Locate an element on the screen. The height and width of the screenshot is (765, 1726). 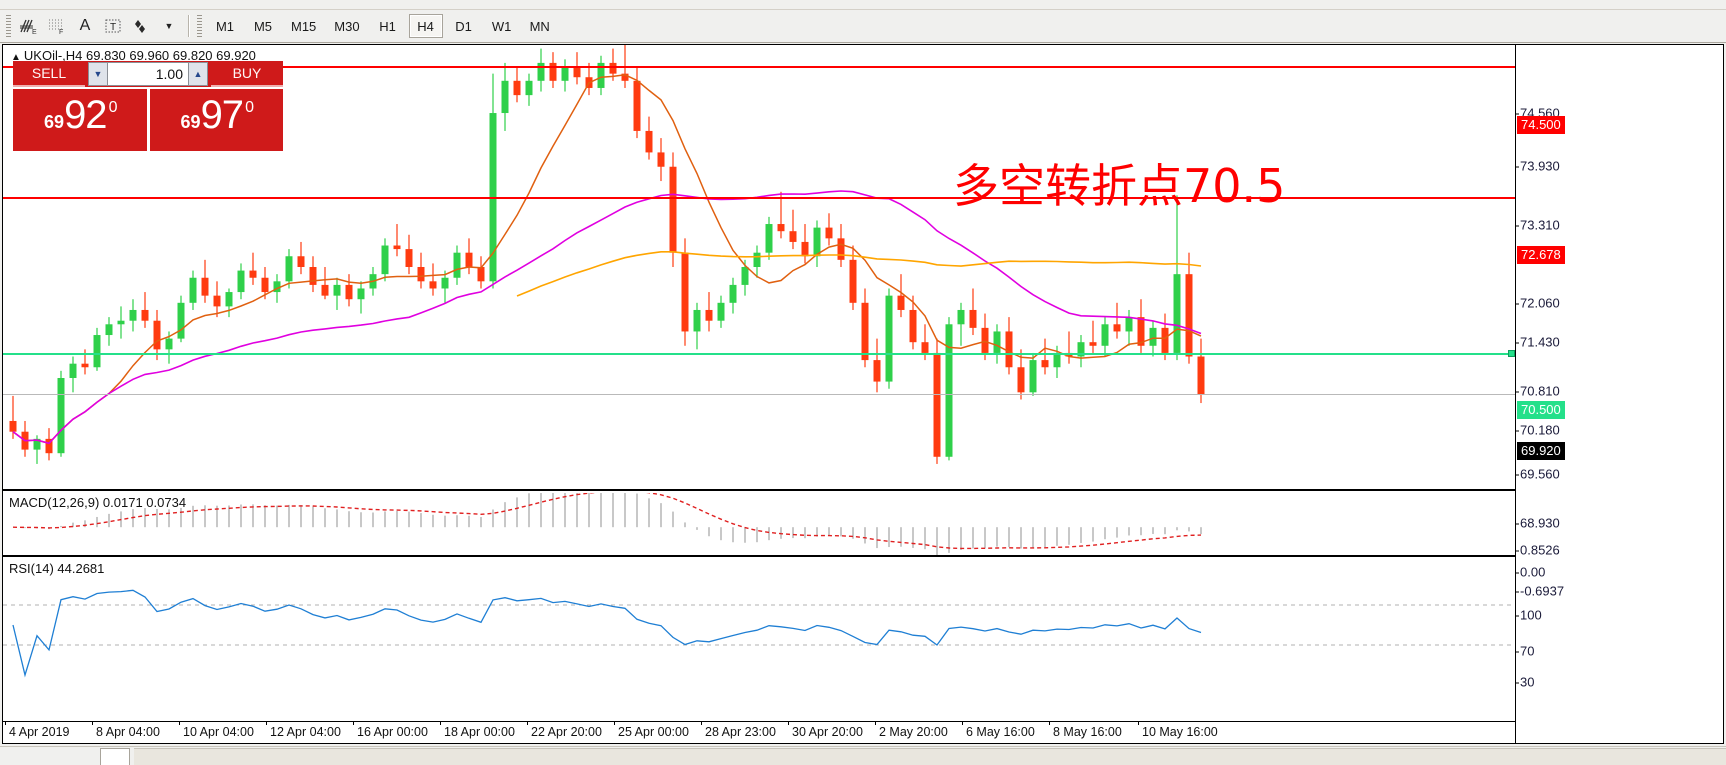
sell-button: SELL is located at coordinates (49, 74).